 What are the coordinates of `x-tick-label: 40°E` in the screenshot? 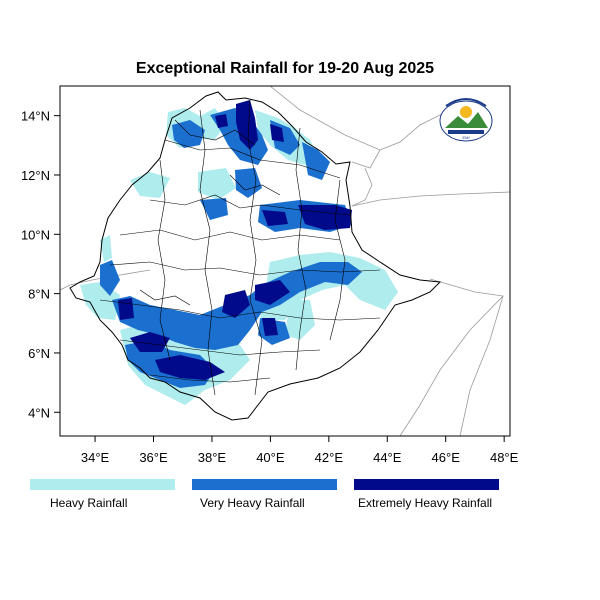 It's located at (270, 457).